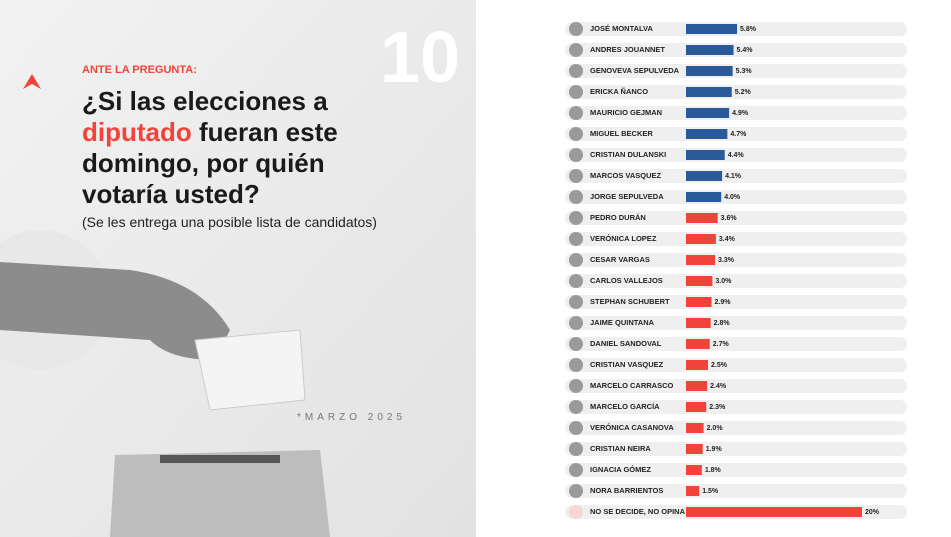 This screenshot has width=951, height=537. I want to click on box-slot, so click(220, 459).